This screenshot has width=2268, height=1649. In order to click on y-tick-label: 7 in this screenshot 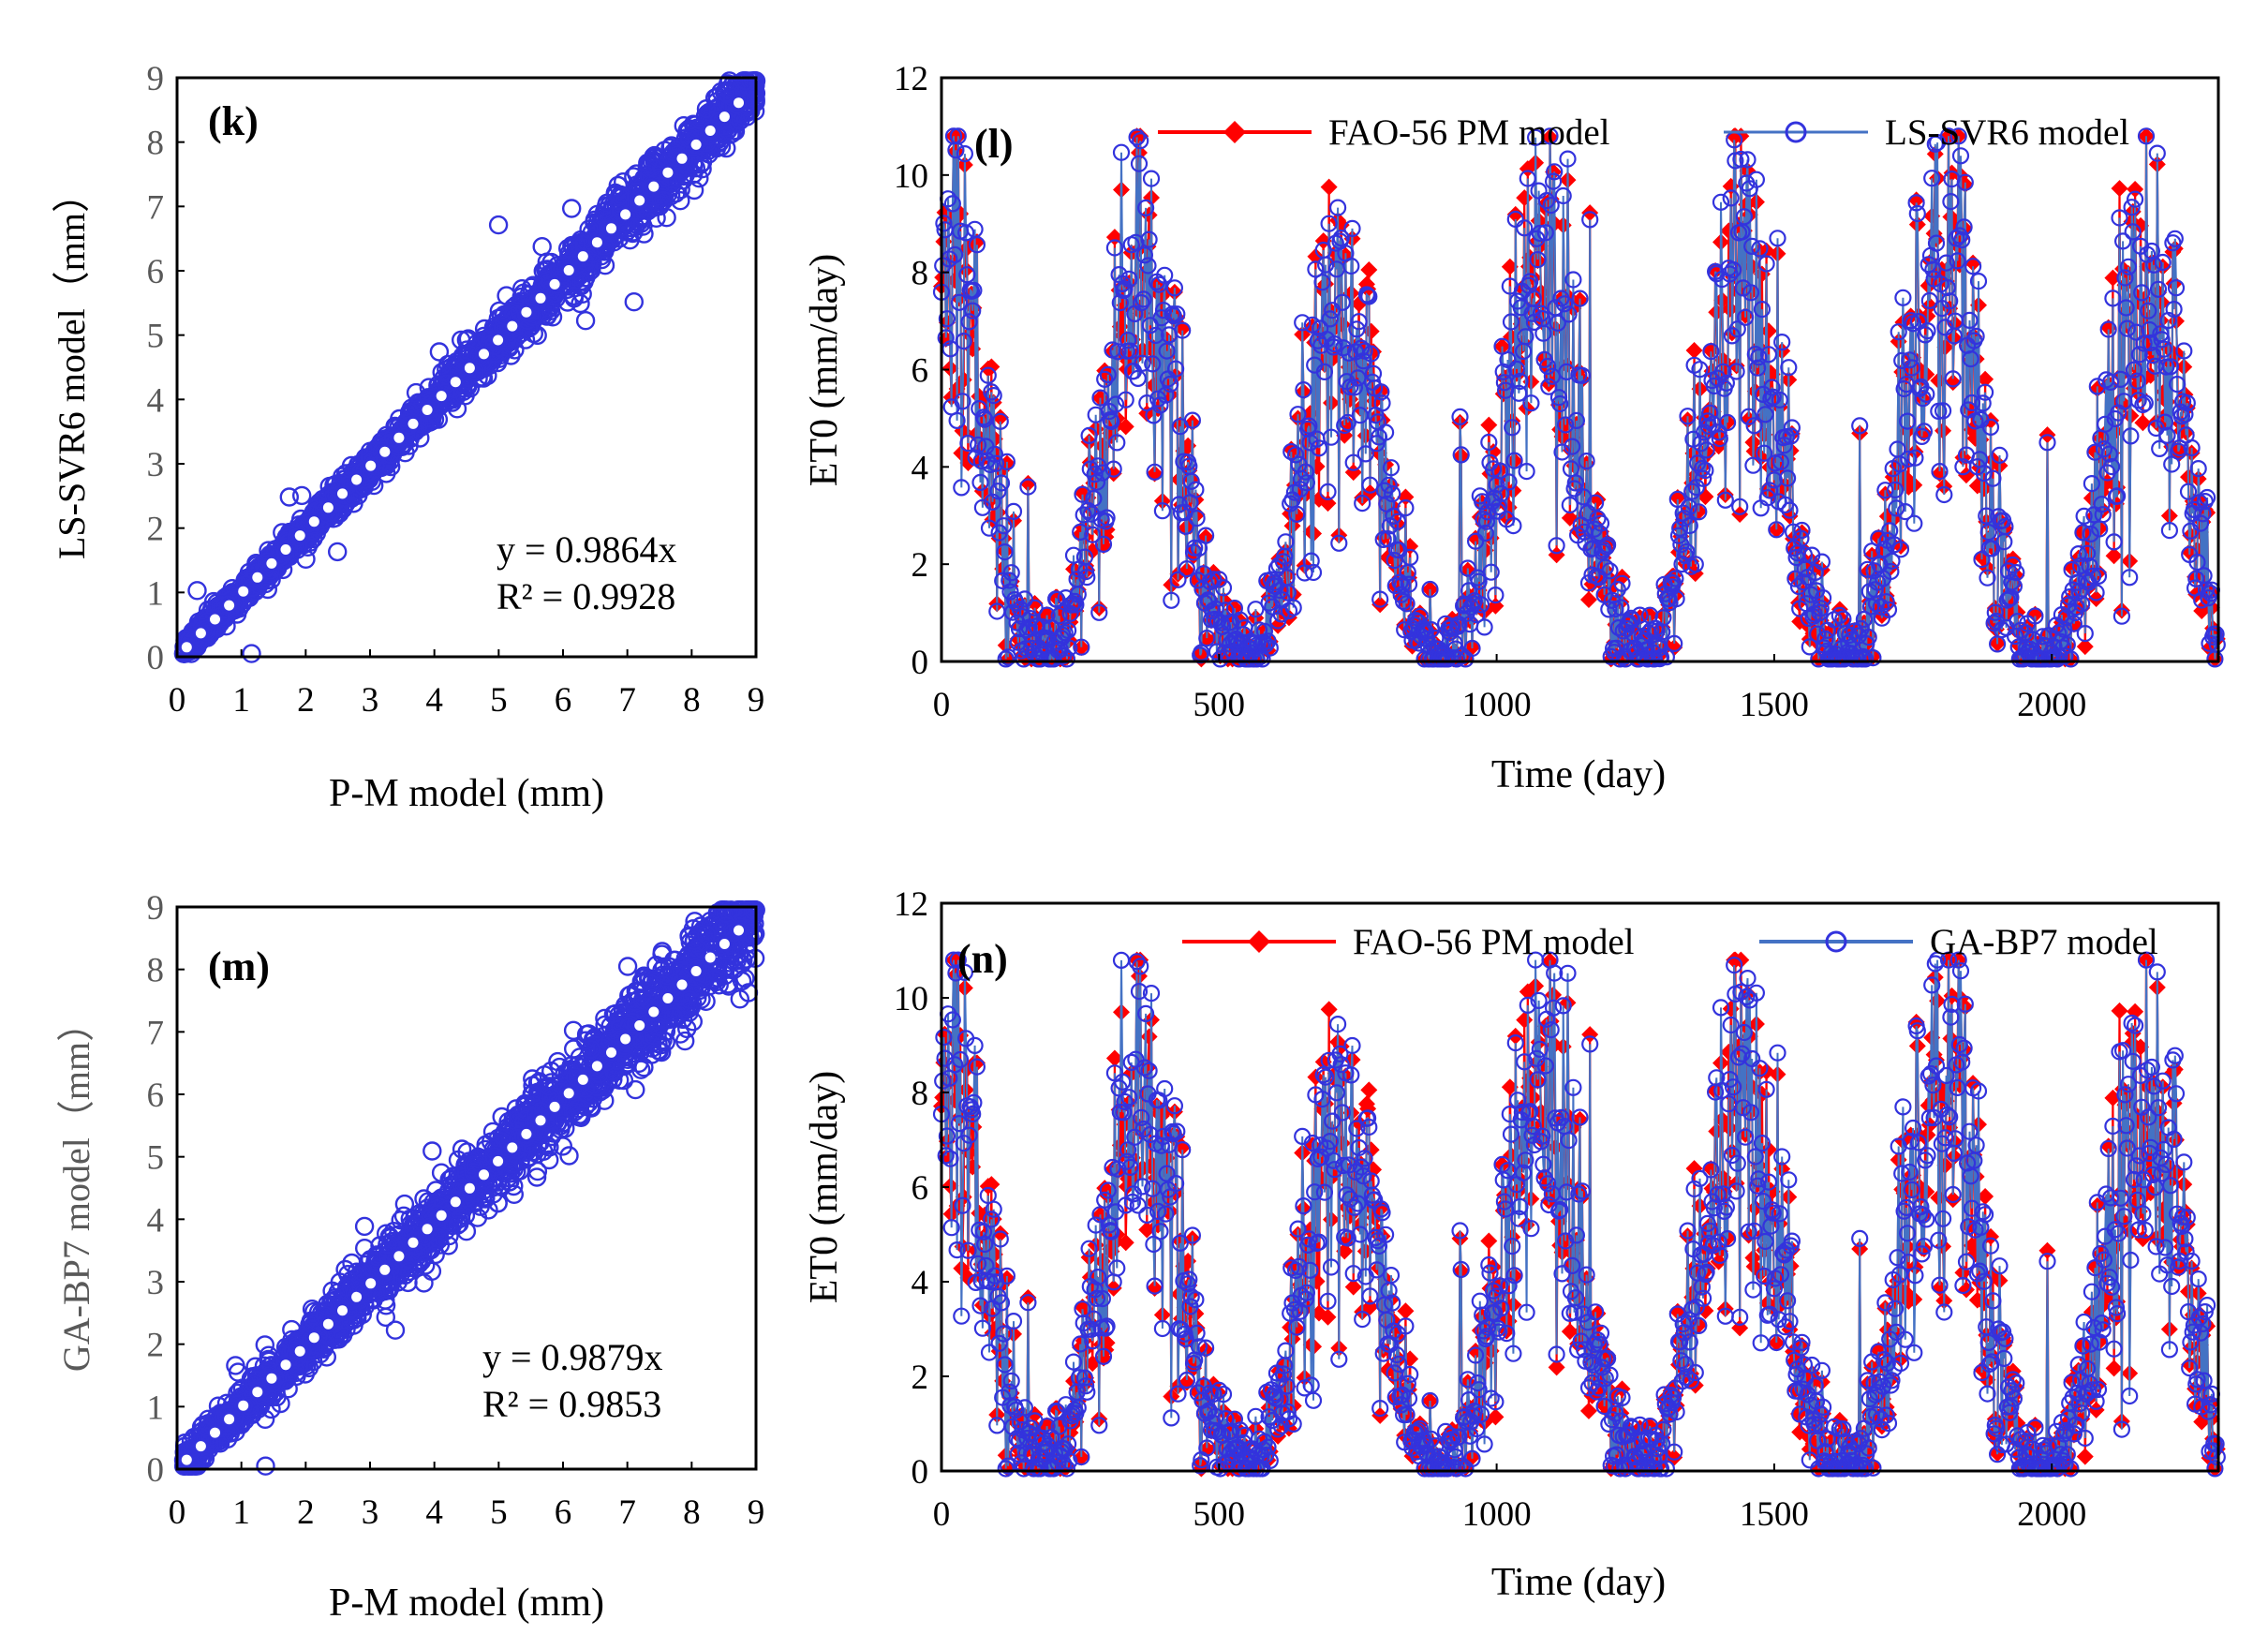, I will do `click(156, 207)`.